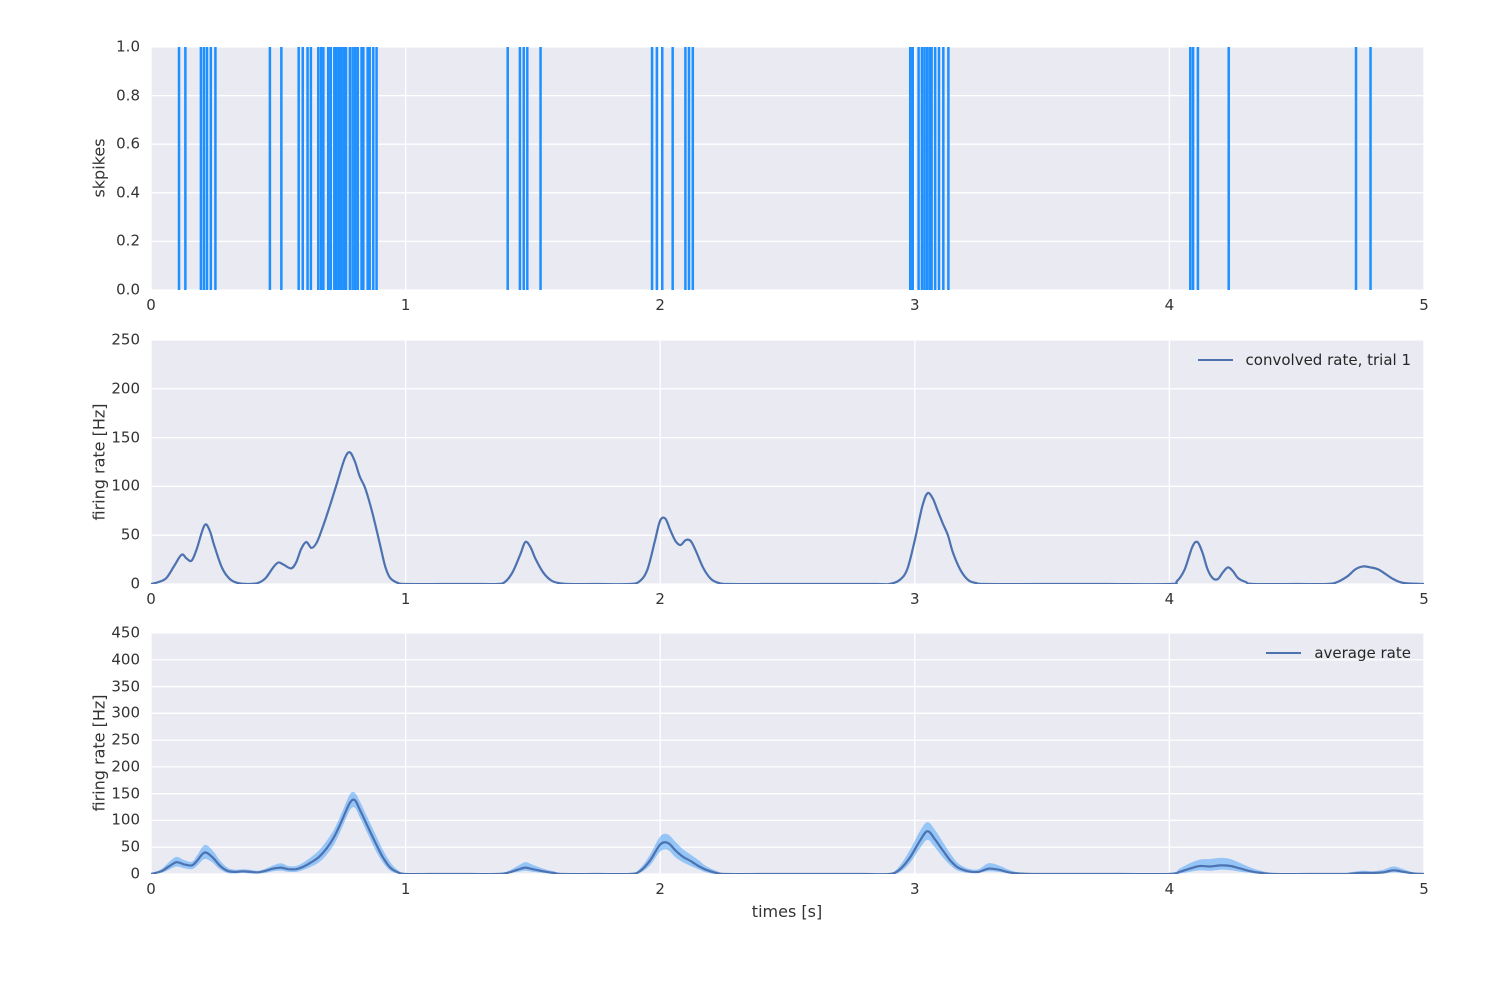 Image resolution: width=1500 pixels, height=1000 pixels. I want to click on y-tick-label: 0.6, so click(128, 143).